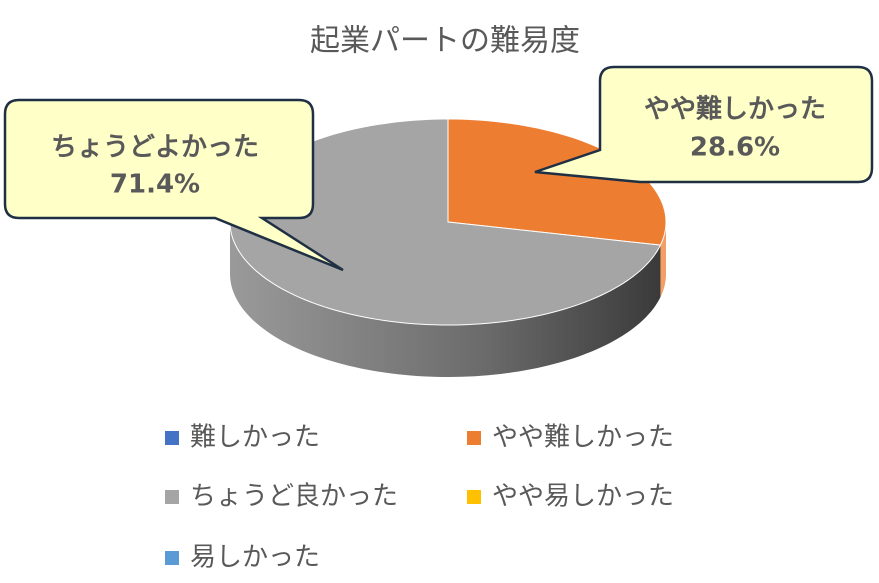 This screenshot has width=879, height=583. What do you see at coordinates (735, 110) in the screenshot?
I see `callout-label: やや難しかった` at bounding box center [735, 110].